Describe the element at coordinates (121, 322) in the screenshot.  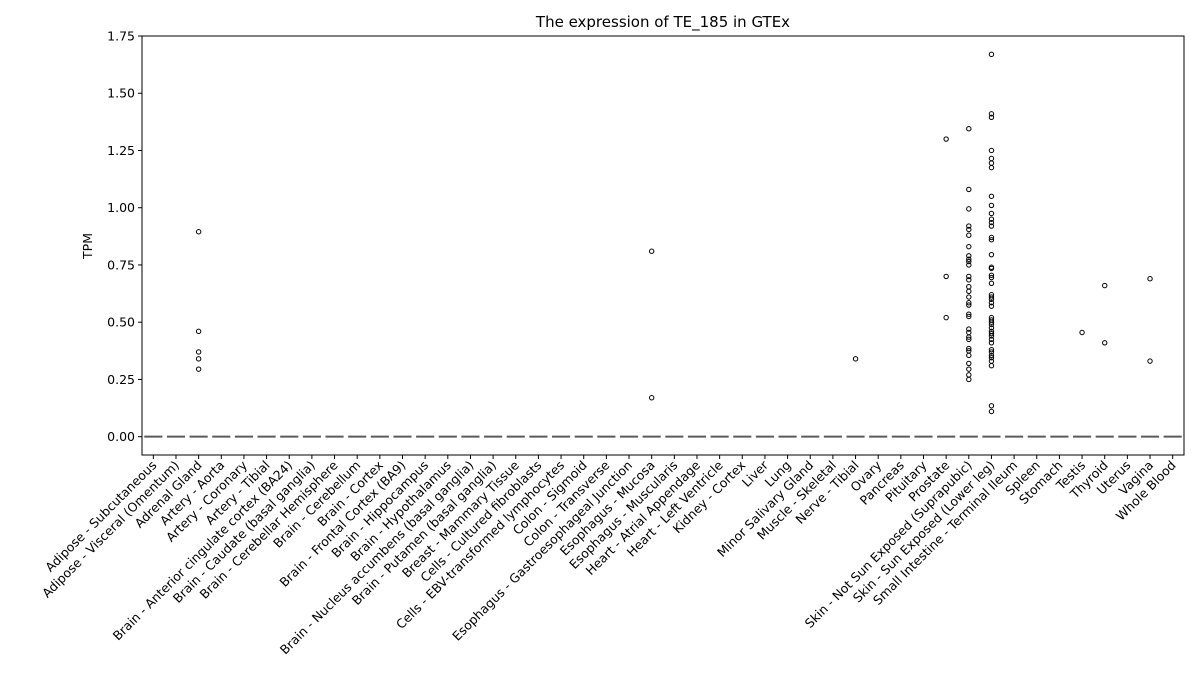
I see `y-tick-label: 0.50` at that location.